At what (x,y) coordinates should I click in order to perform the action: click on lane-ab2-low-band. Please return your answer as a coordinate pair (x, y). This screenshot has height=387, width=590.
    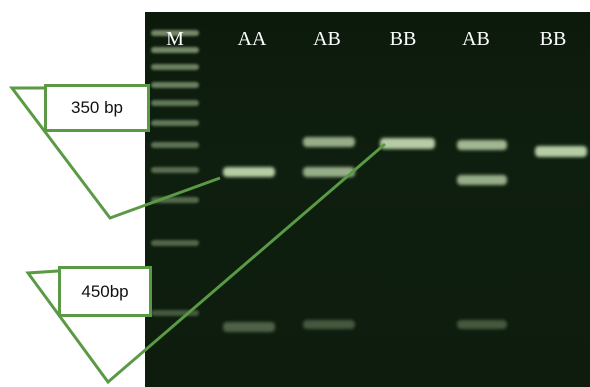
    Looking at the image, I should click on (482, 324).